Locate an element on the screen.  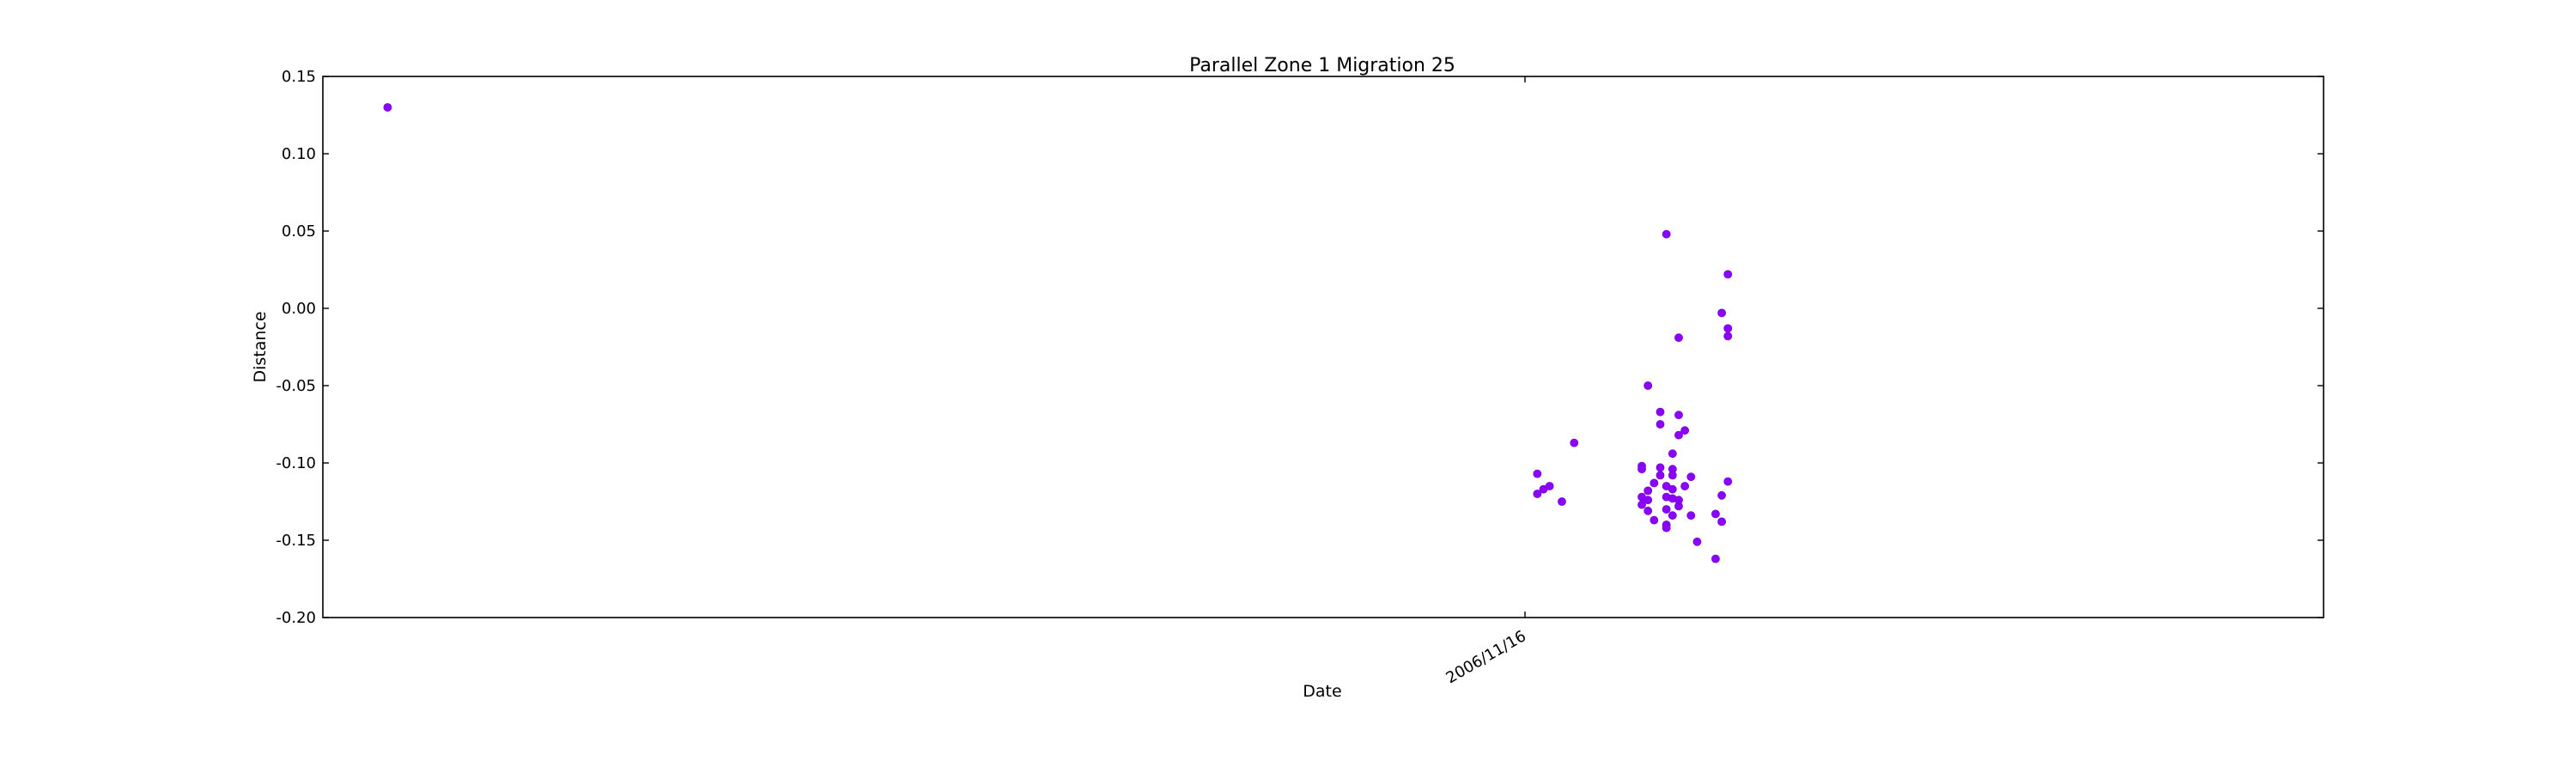
y-tick-label: 0.10 is located at coordinates (299, 154).